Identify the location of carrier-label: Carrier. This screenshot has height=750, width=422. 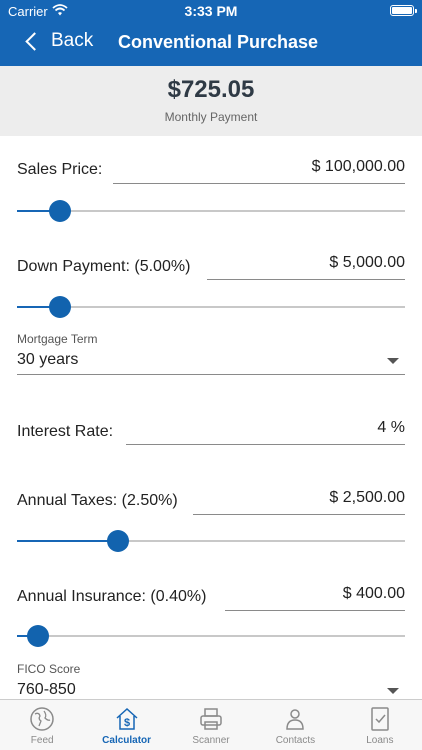
(28, 11).